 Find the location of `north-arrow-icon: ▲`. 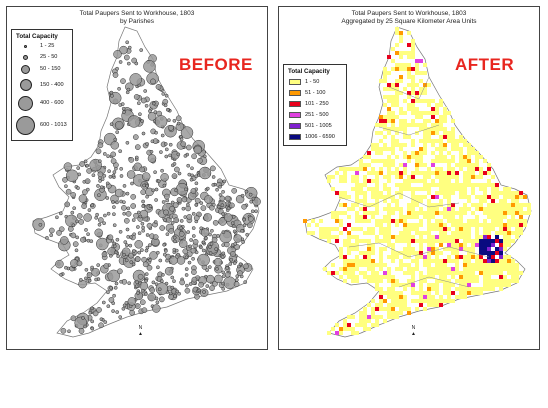

north-arrow-icon: ▲ is located at coordinates (140, 334).